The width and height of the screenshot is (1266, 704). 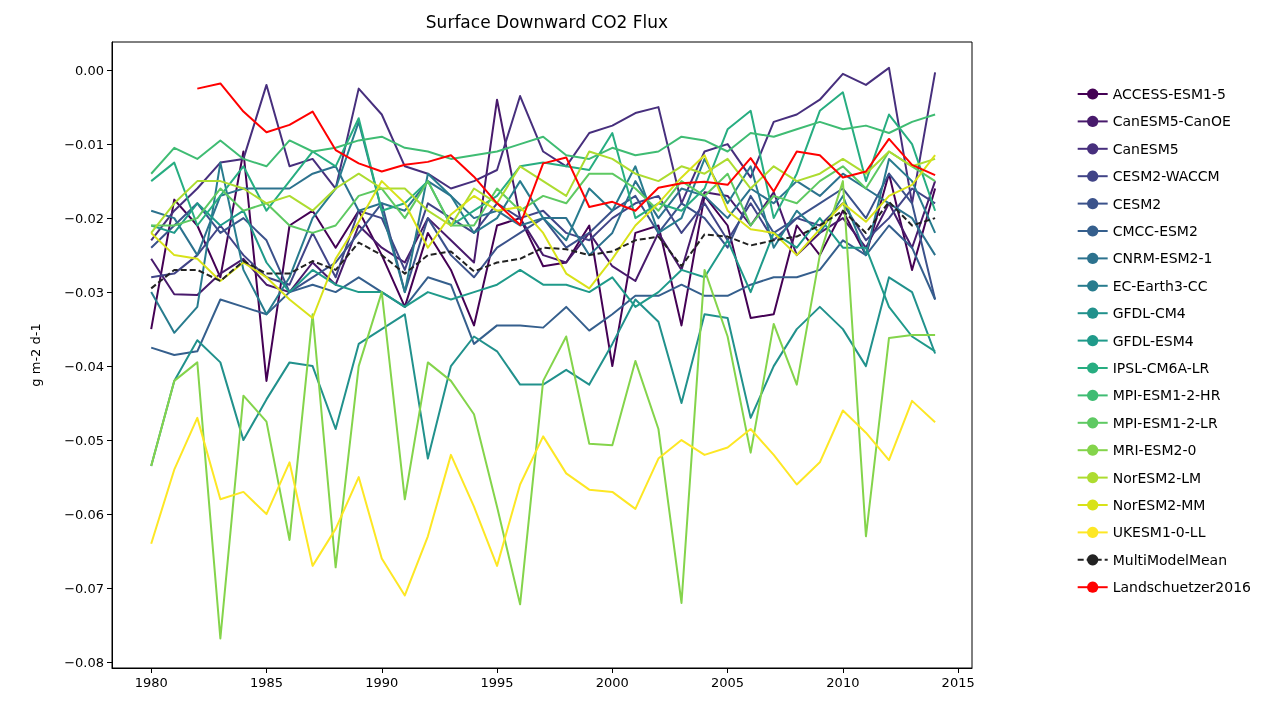 What do you see at coordinates (1154, 450) in the screenshot?
I see `legend-label: MRI-ESM2-0` at bounding box center [1154, 450].